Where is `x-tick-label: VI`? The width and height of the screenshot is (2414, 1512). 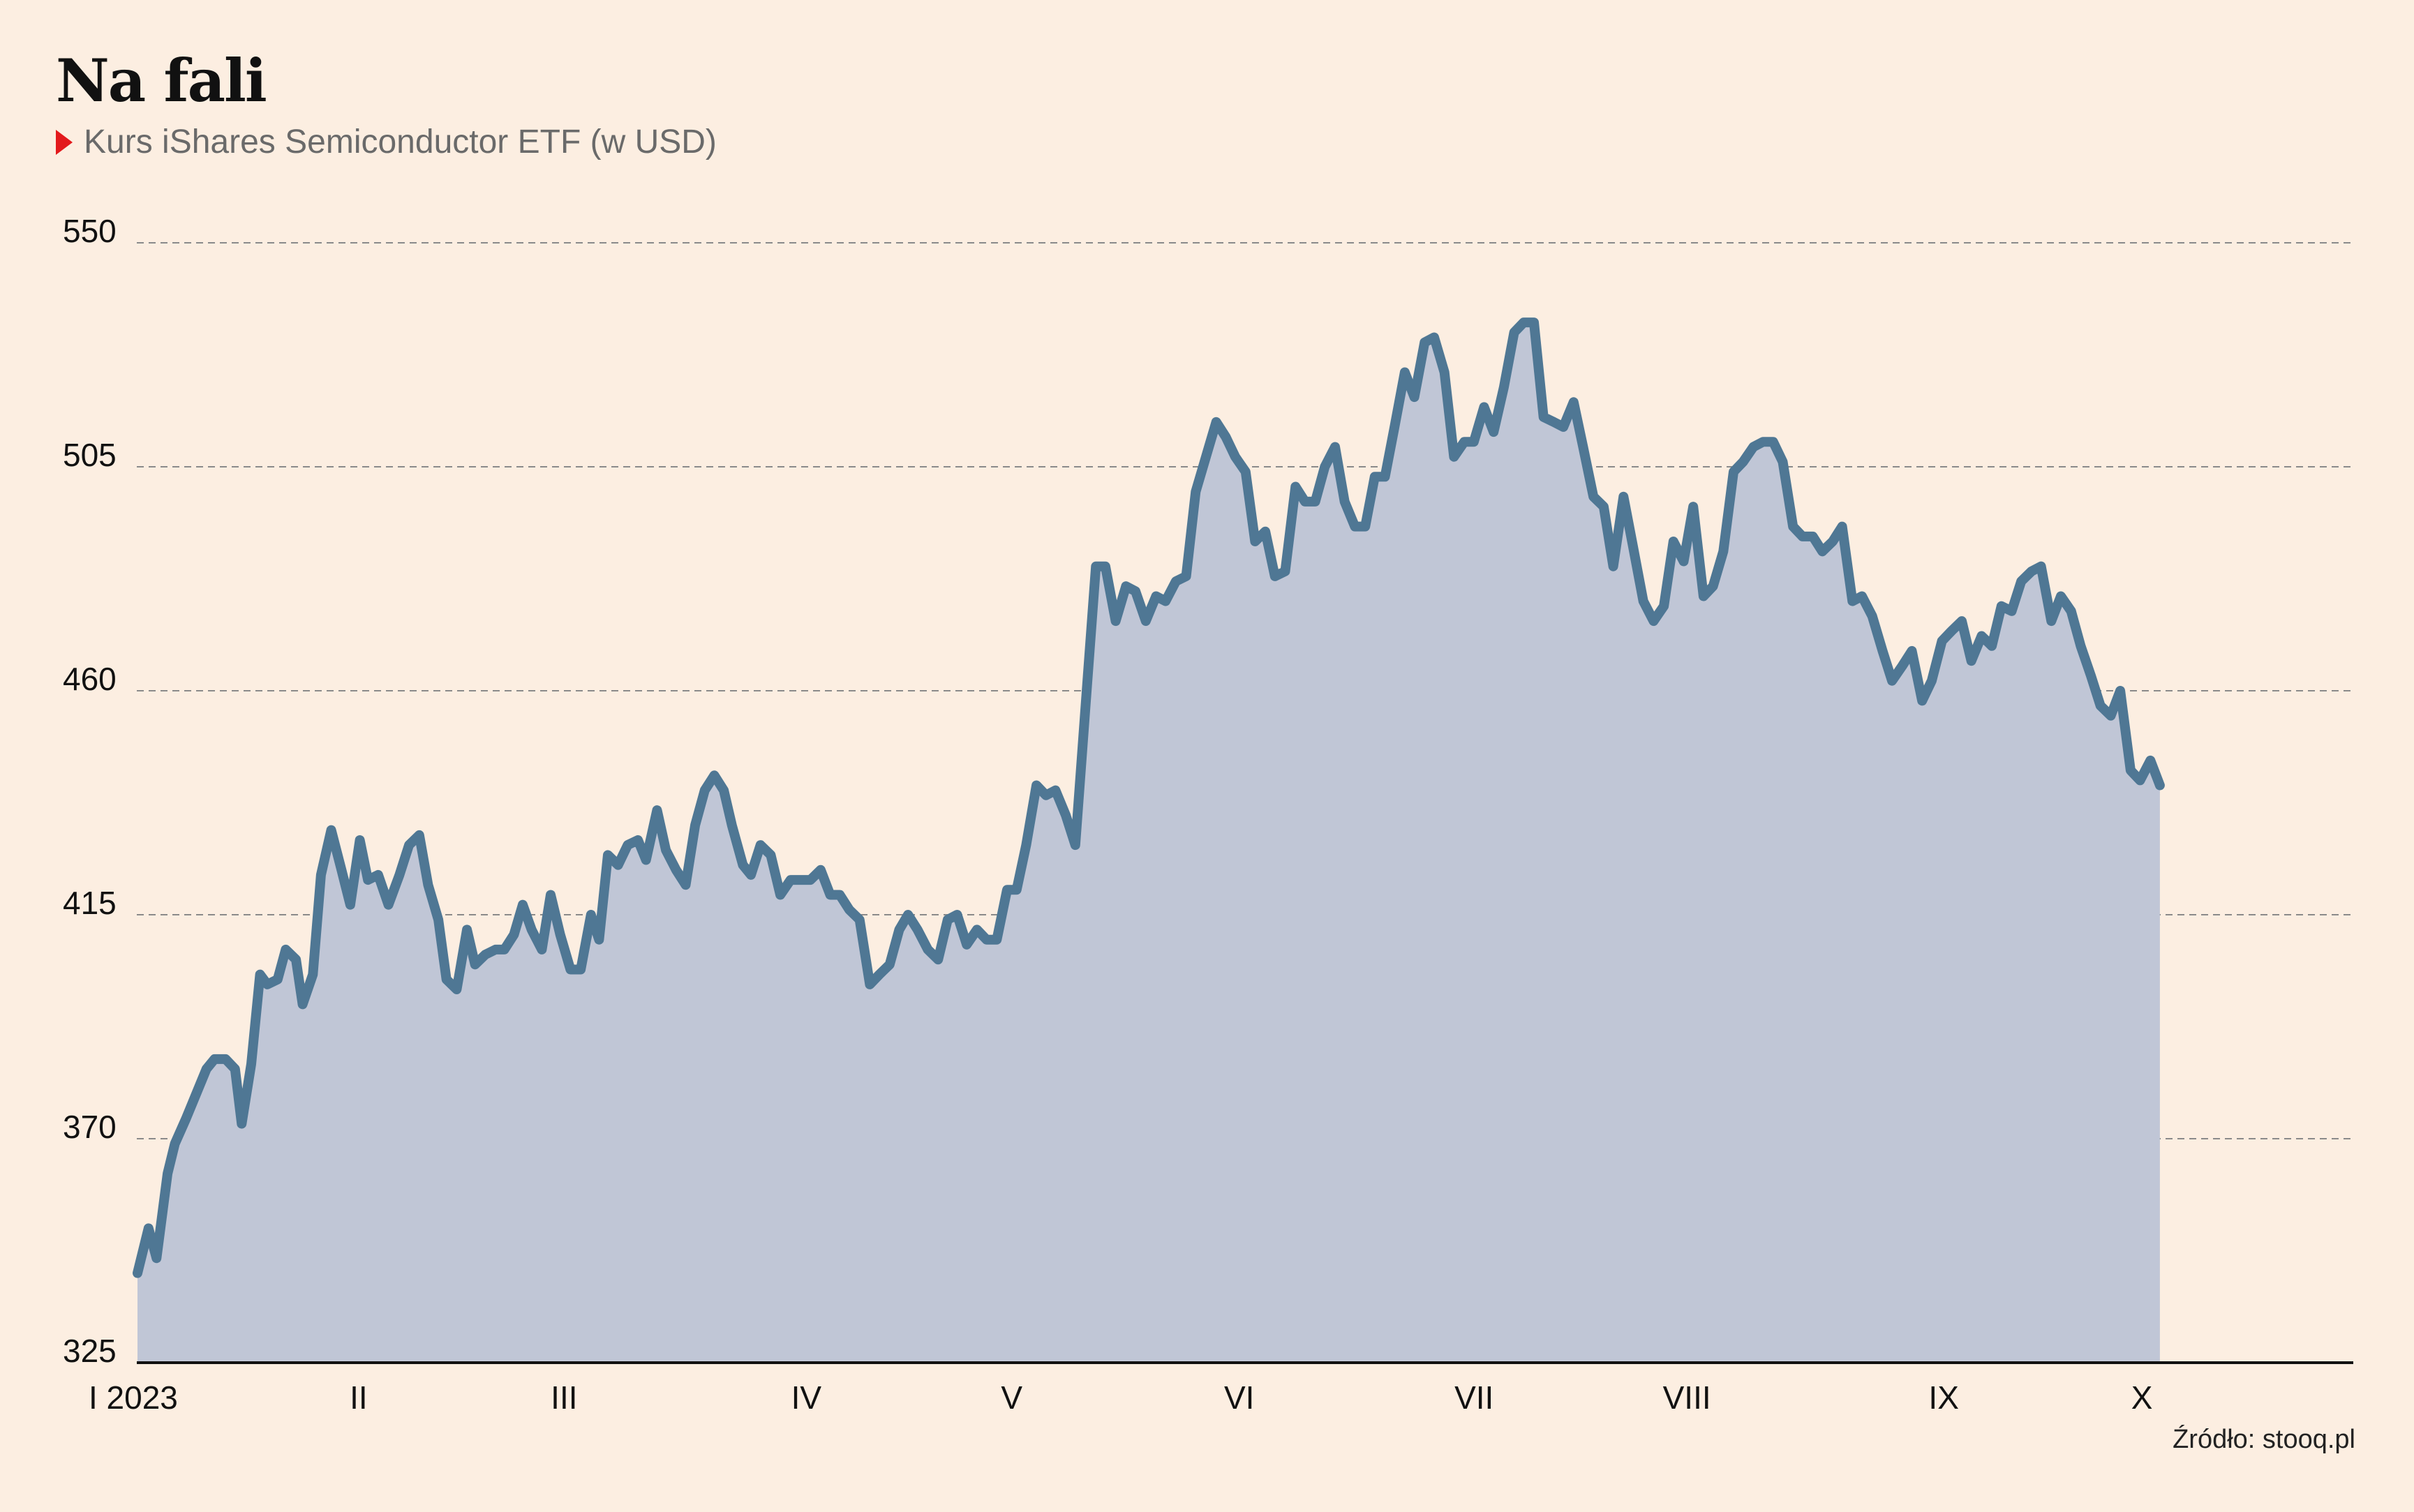 x-tick-label: VI is located at coordinates (1239, 1397).